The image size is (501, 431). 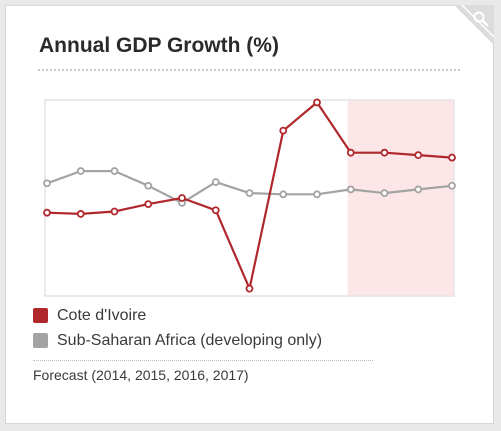 What do you see at coordinates (400, 198) in the screenshot?
I see `forecast-band` at bounding box center [400, 198].